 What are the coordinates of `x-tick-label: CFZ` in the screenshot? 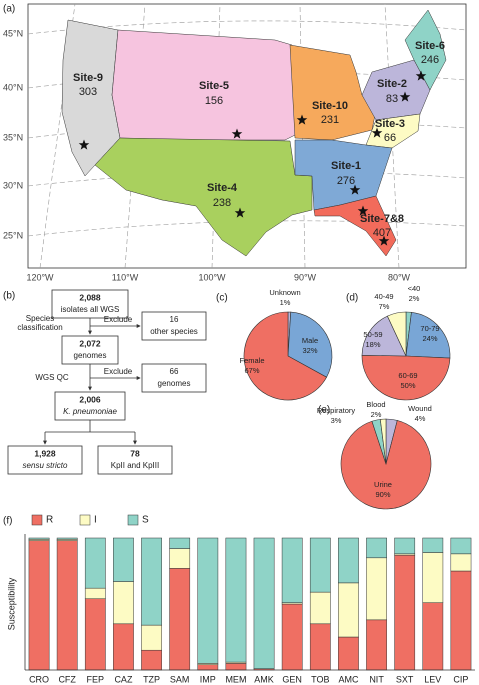 It's located at (67, 679).